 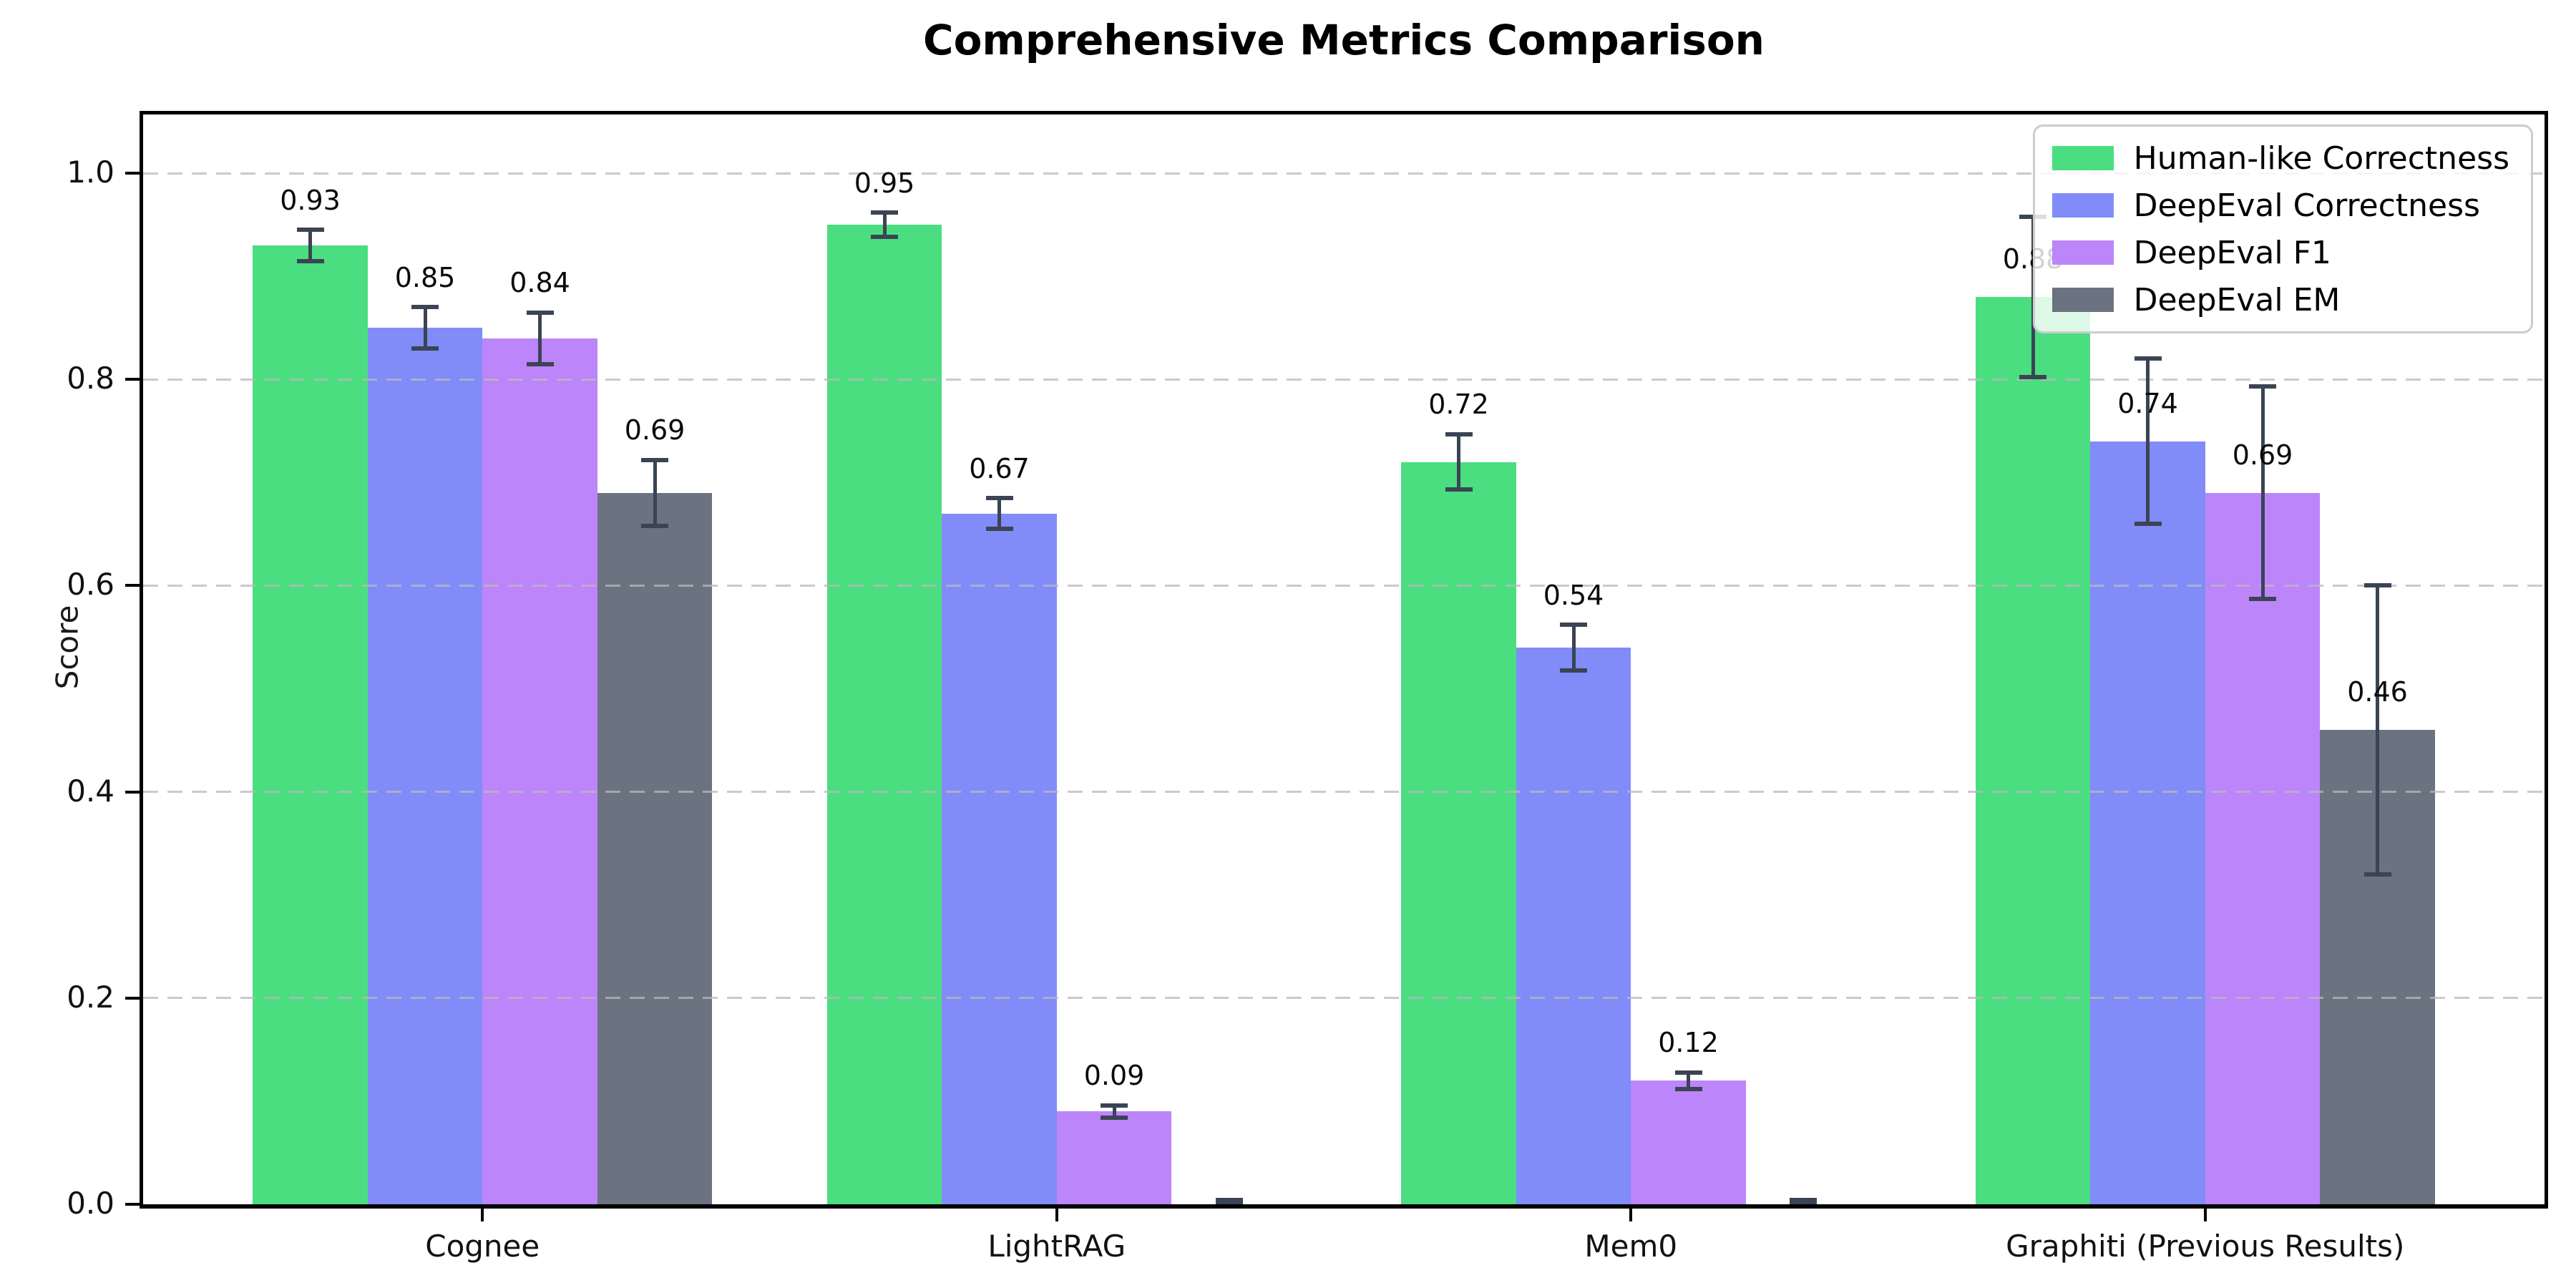 I want to click on bar-series0-cat3, so click(x=2033, y=750).